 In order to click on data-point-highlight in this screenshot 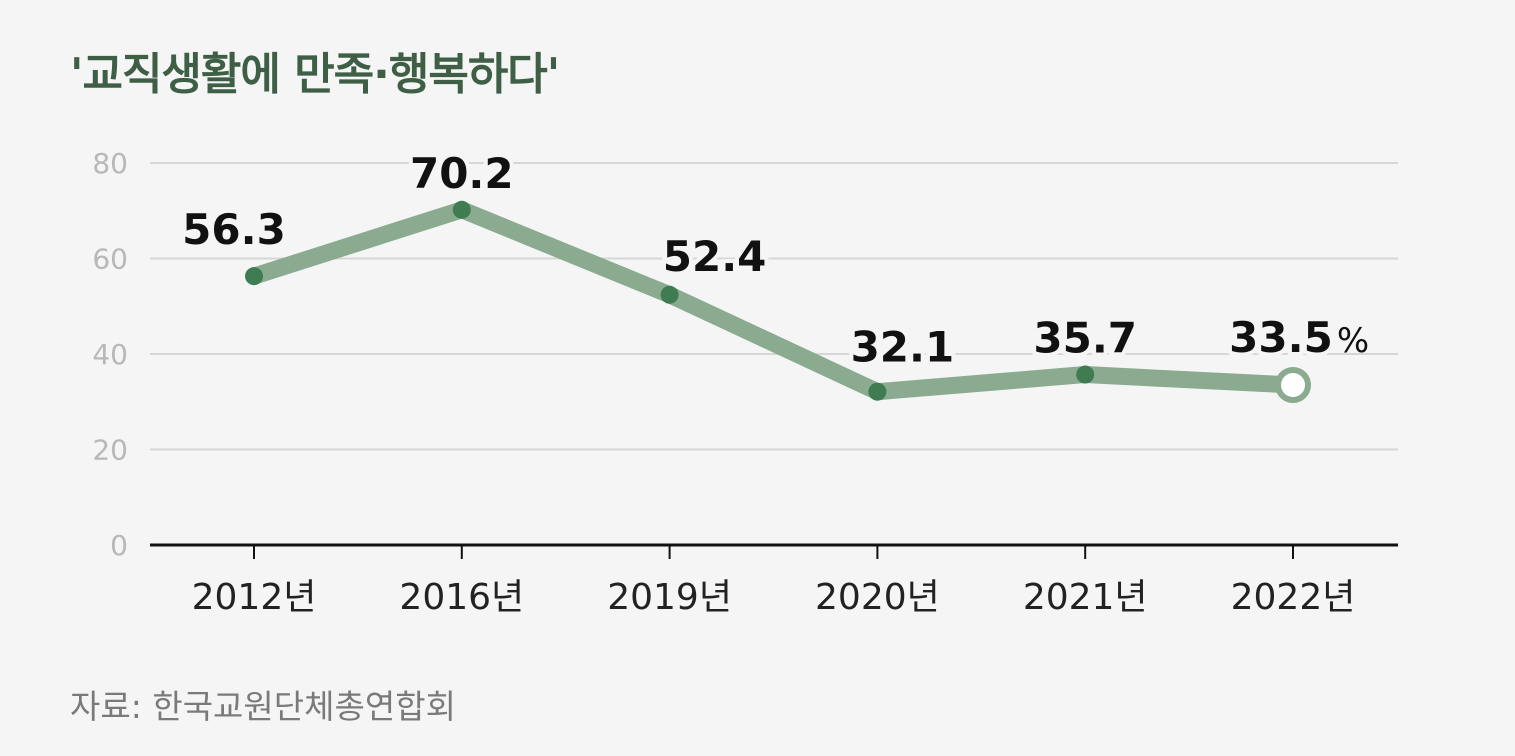, I will do `click(1293, 385)`.